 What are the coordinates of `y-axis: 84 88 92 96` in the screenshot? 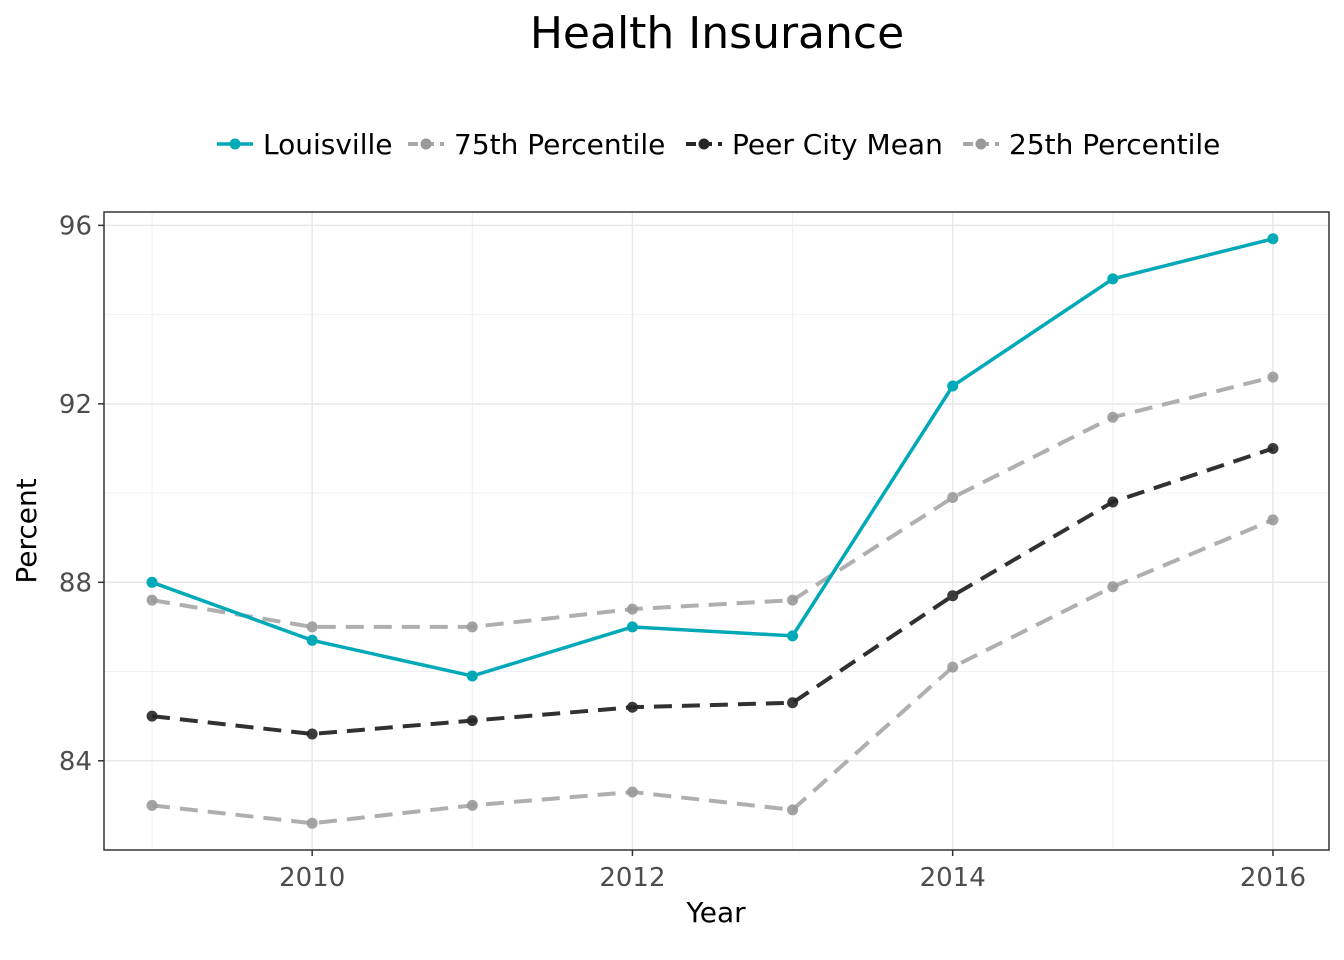 It's located at (81, 494).